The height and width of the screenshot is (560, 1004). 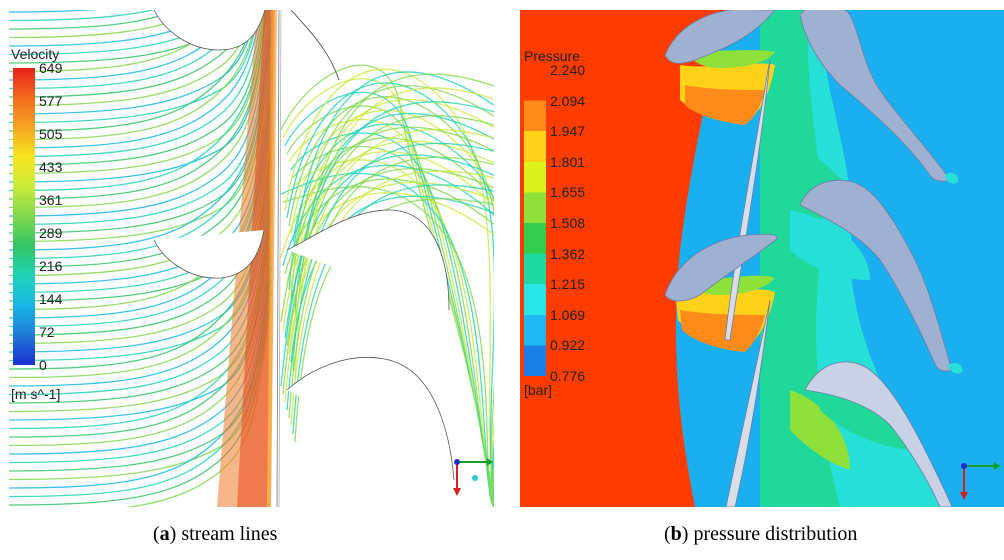 What do you see at coordinates (568, 284) in the screenshot?
I see `legend-tick: 1.215` at bounding box center [568, 284].